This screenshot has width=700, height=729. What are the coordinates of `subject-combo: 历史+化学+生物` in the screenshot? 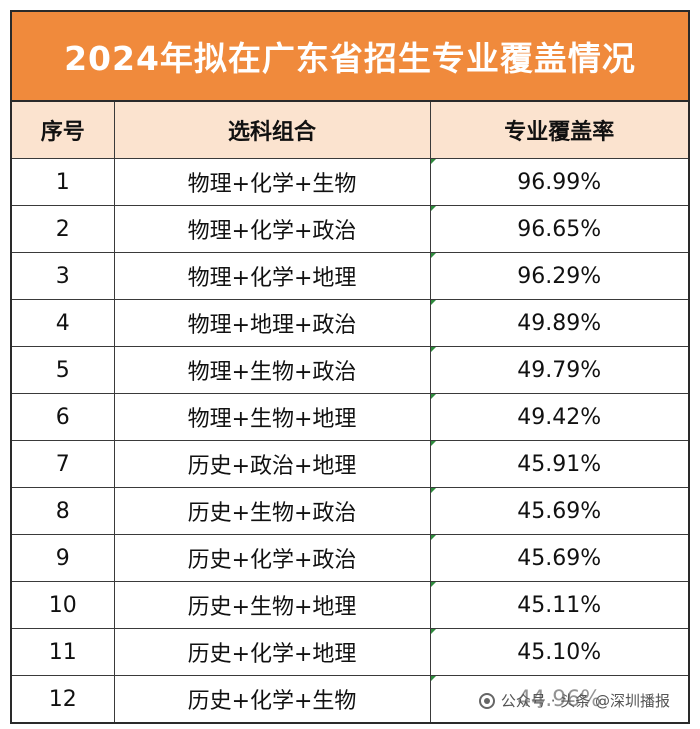 It's located at (272, 698).